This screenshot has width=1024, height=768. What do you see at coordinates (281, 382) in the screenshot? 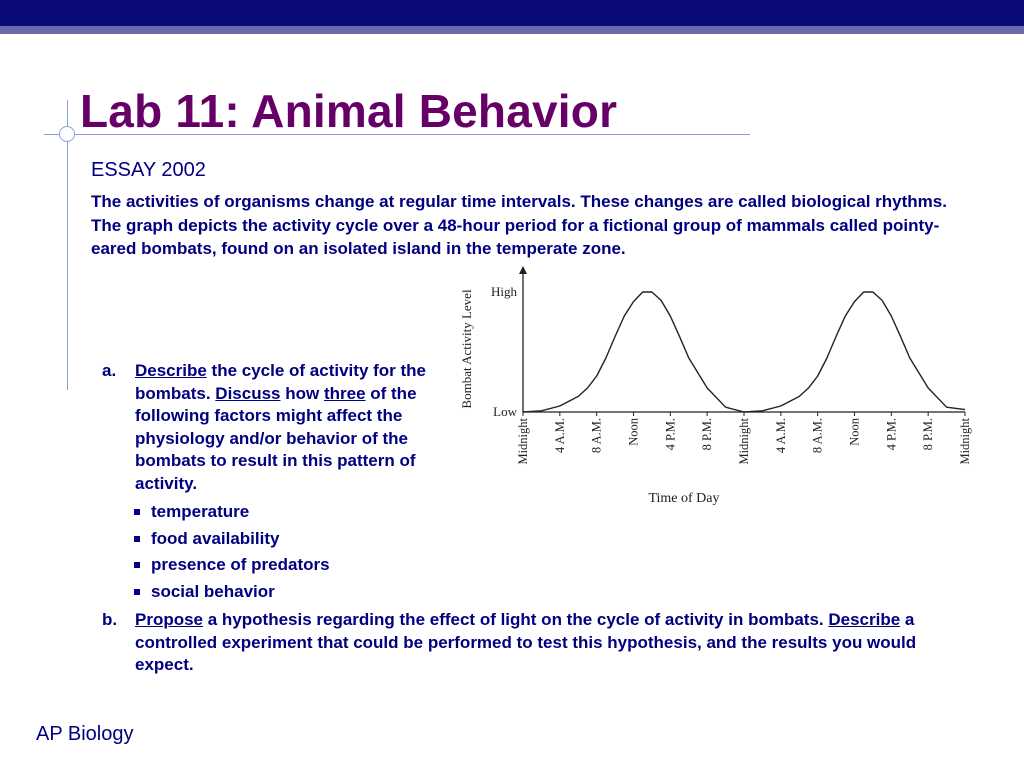
I see `question-a-part1: the cycle of activity for the bombats.` at bounding box center [281, 382].